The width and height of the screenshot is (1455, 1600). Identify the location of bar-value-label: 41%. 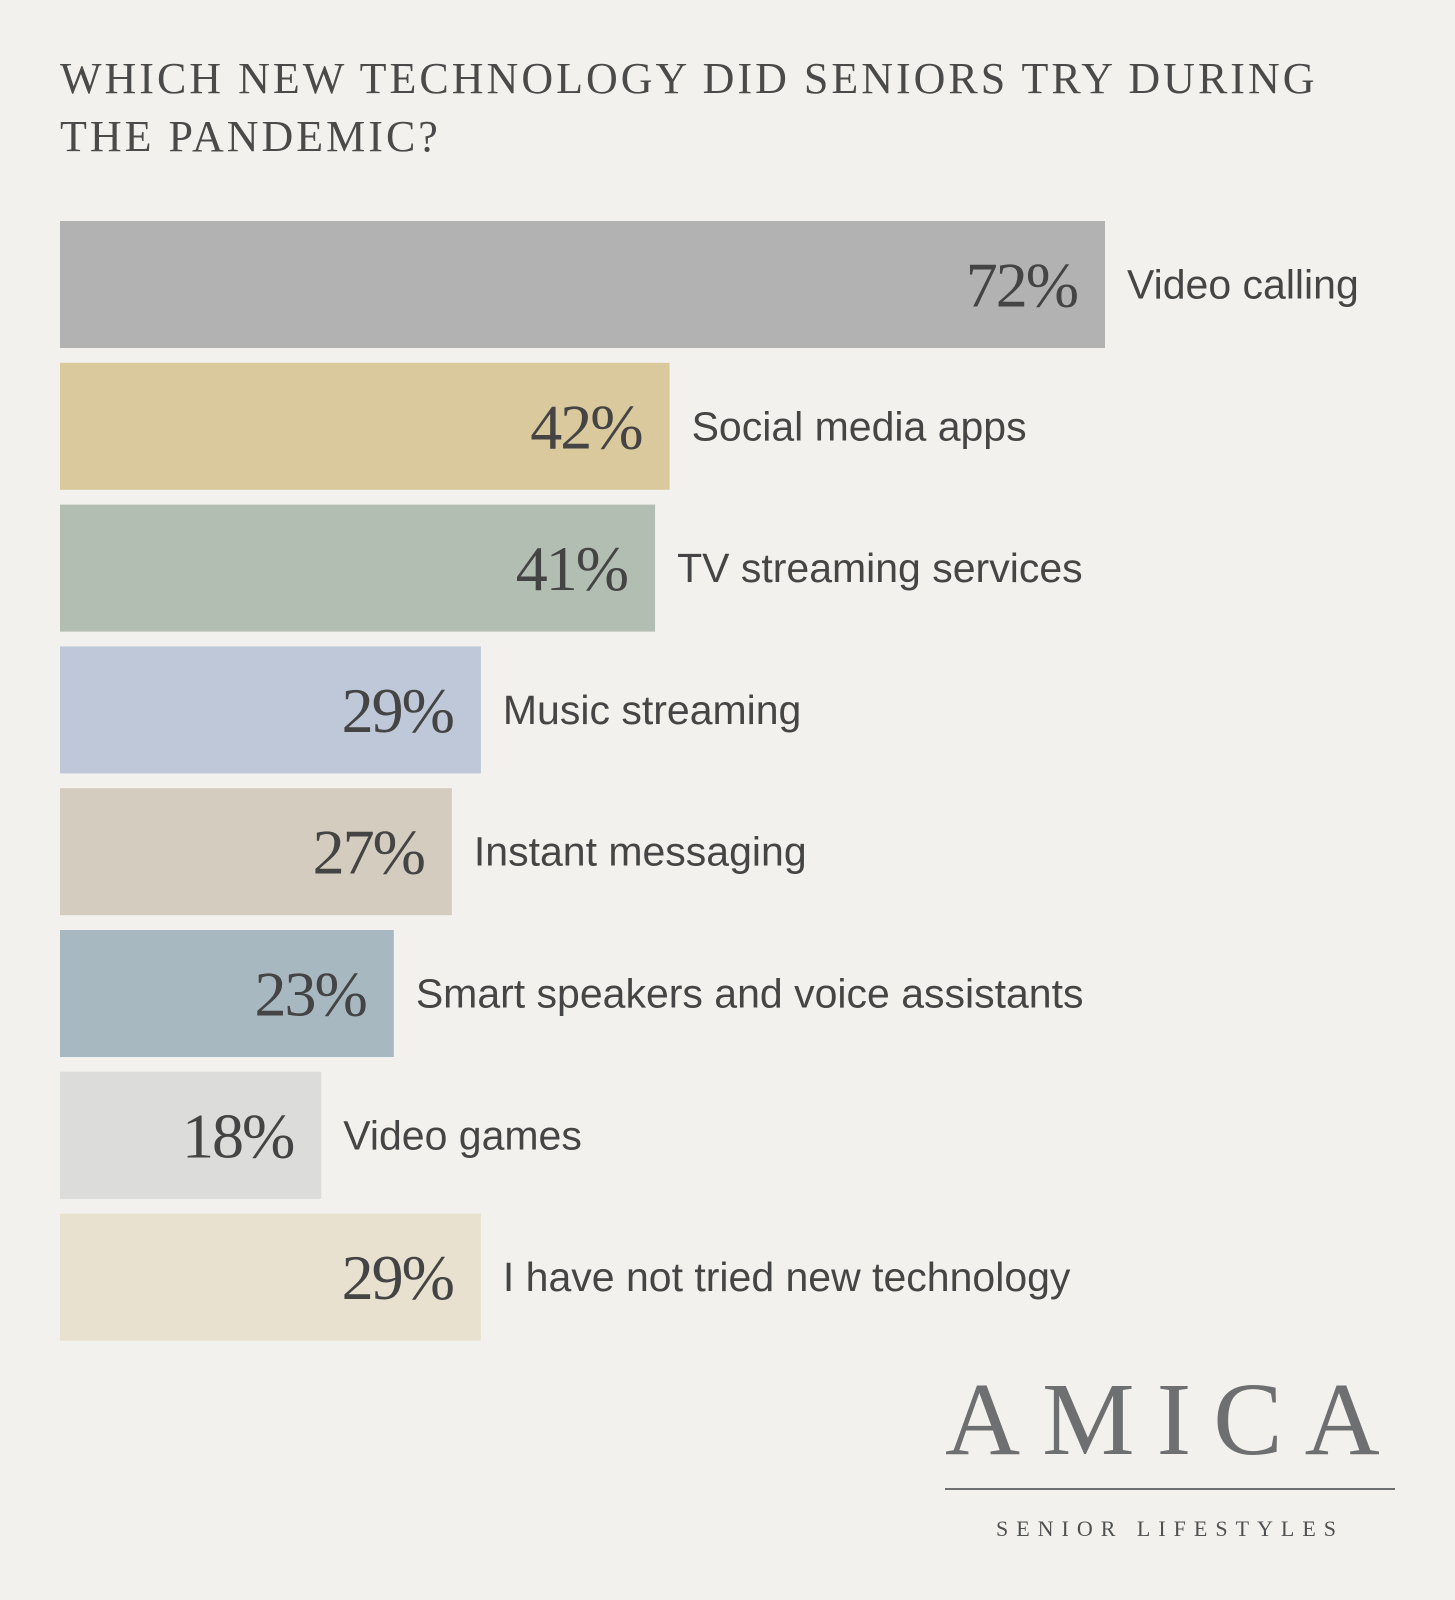
(572, 568).